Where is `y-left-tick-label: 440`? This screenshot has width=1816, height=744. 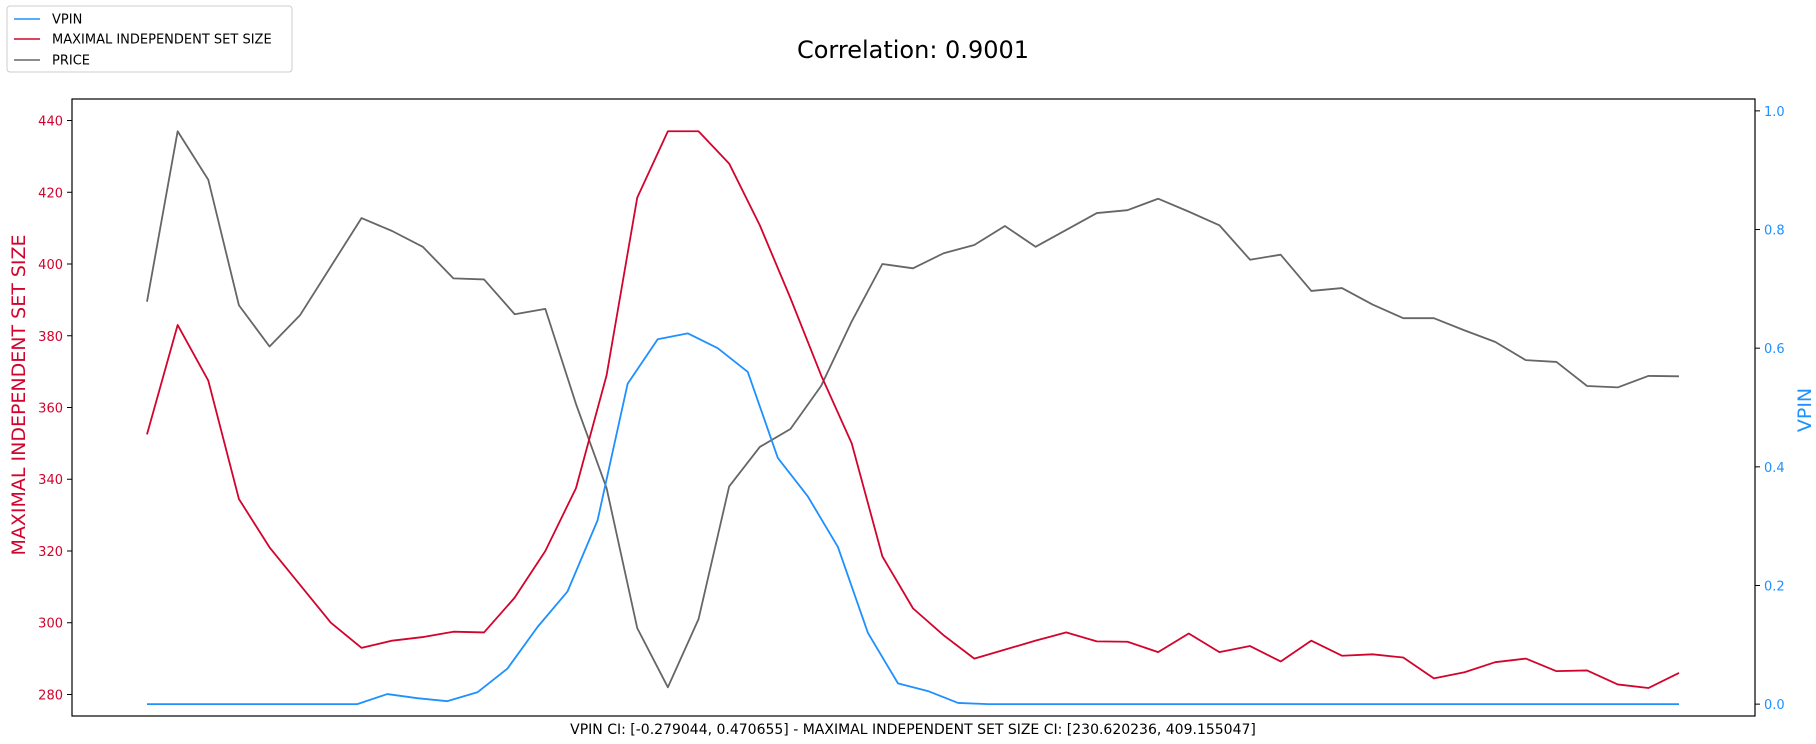
y-left-tick-label: 440 is located at coordinates (50, 122).